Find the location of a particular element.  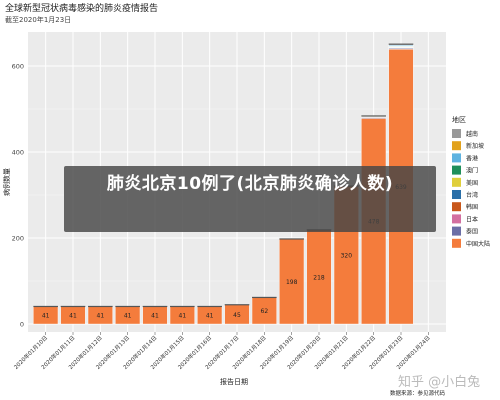

headline-text: 肺炎北京10例了(北京肺炎确诊人数) is located at coordinates (250, 184).